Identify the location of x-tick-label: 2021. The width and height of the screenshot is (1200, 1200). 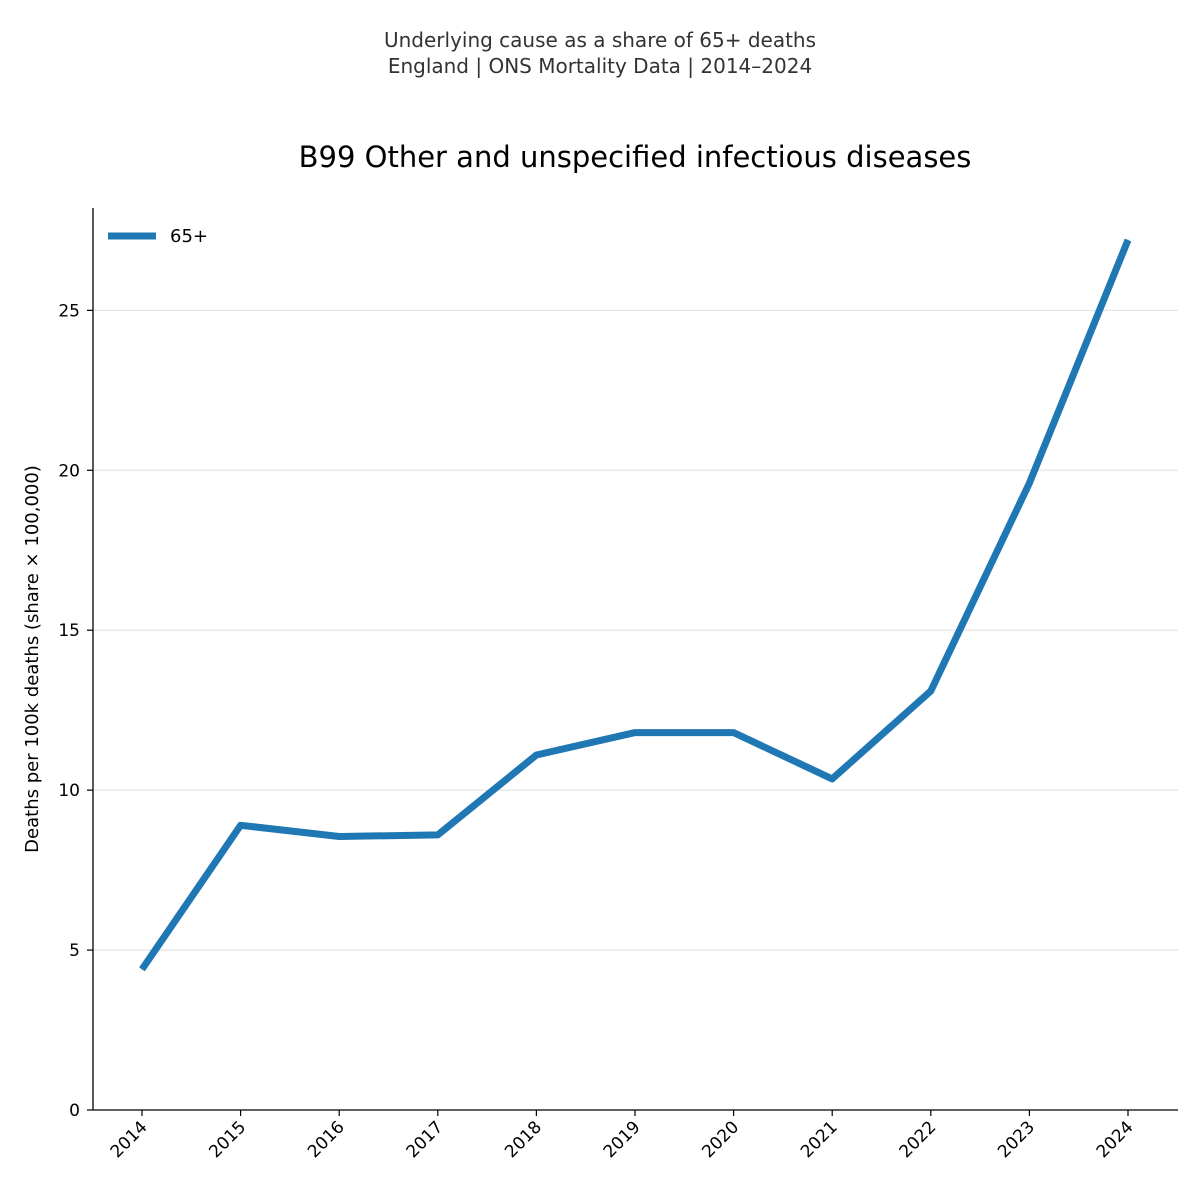
(819, 1139).